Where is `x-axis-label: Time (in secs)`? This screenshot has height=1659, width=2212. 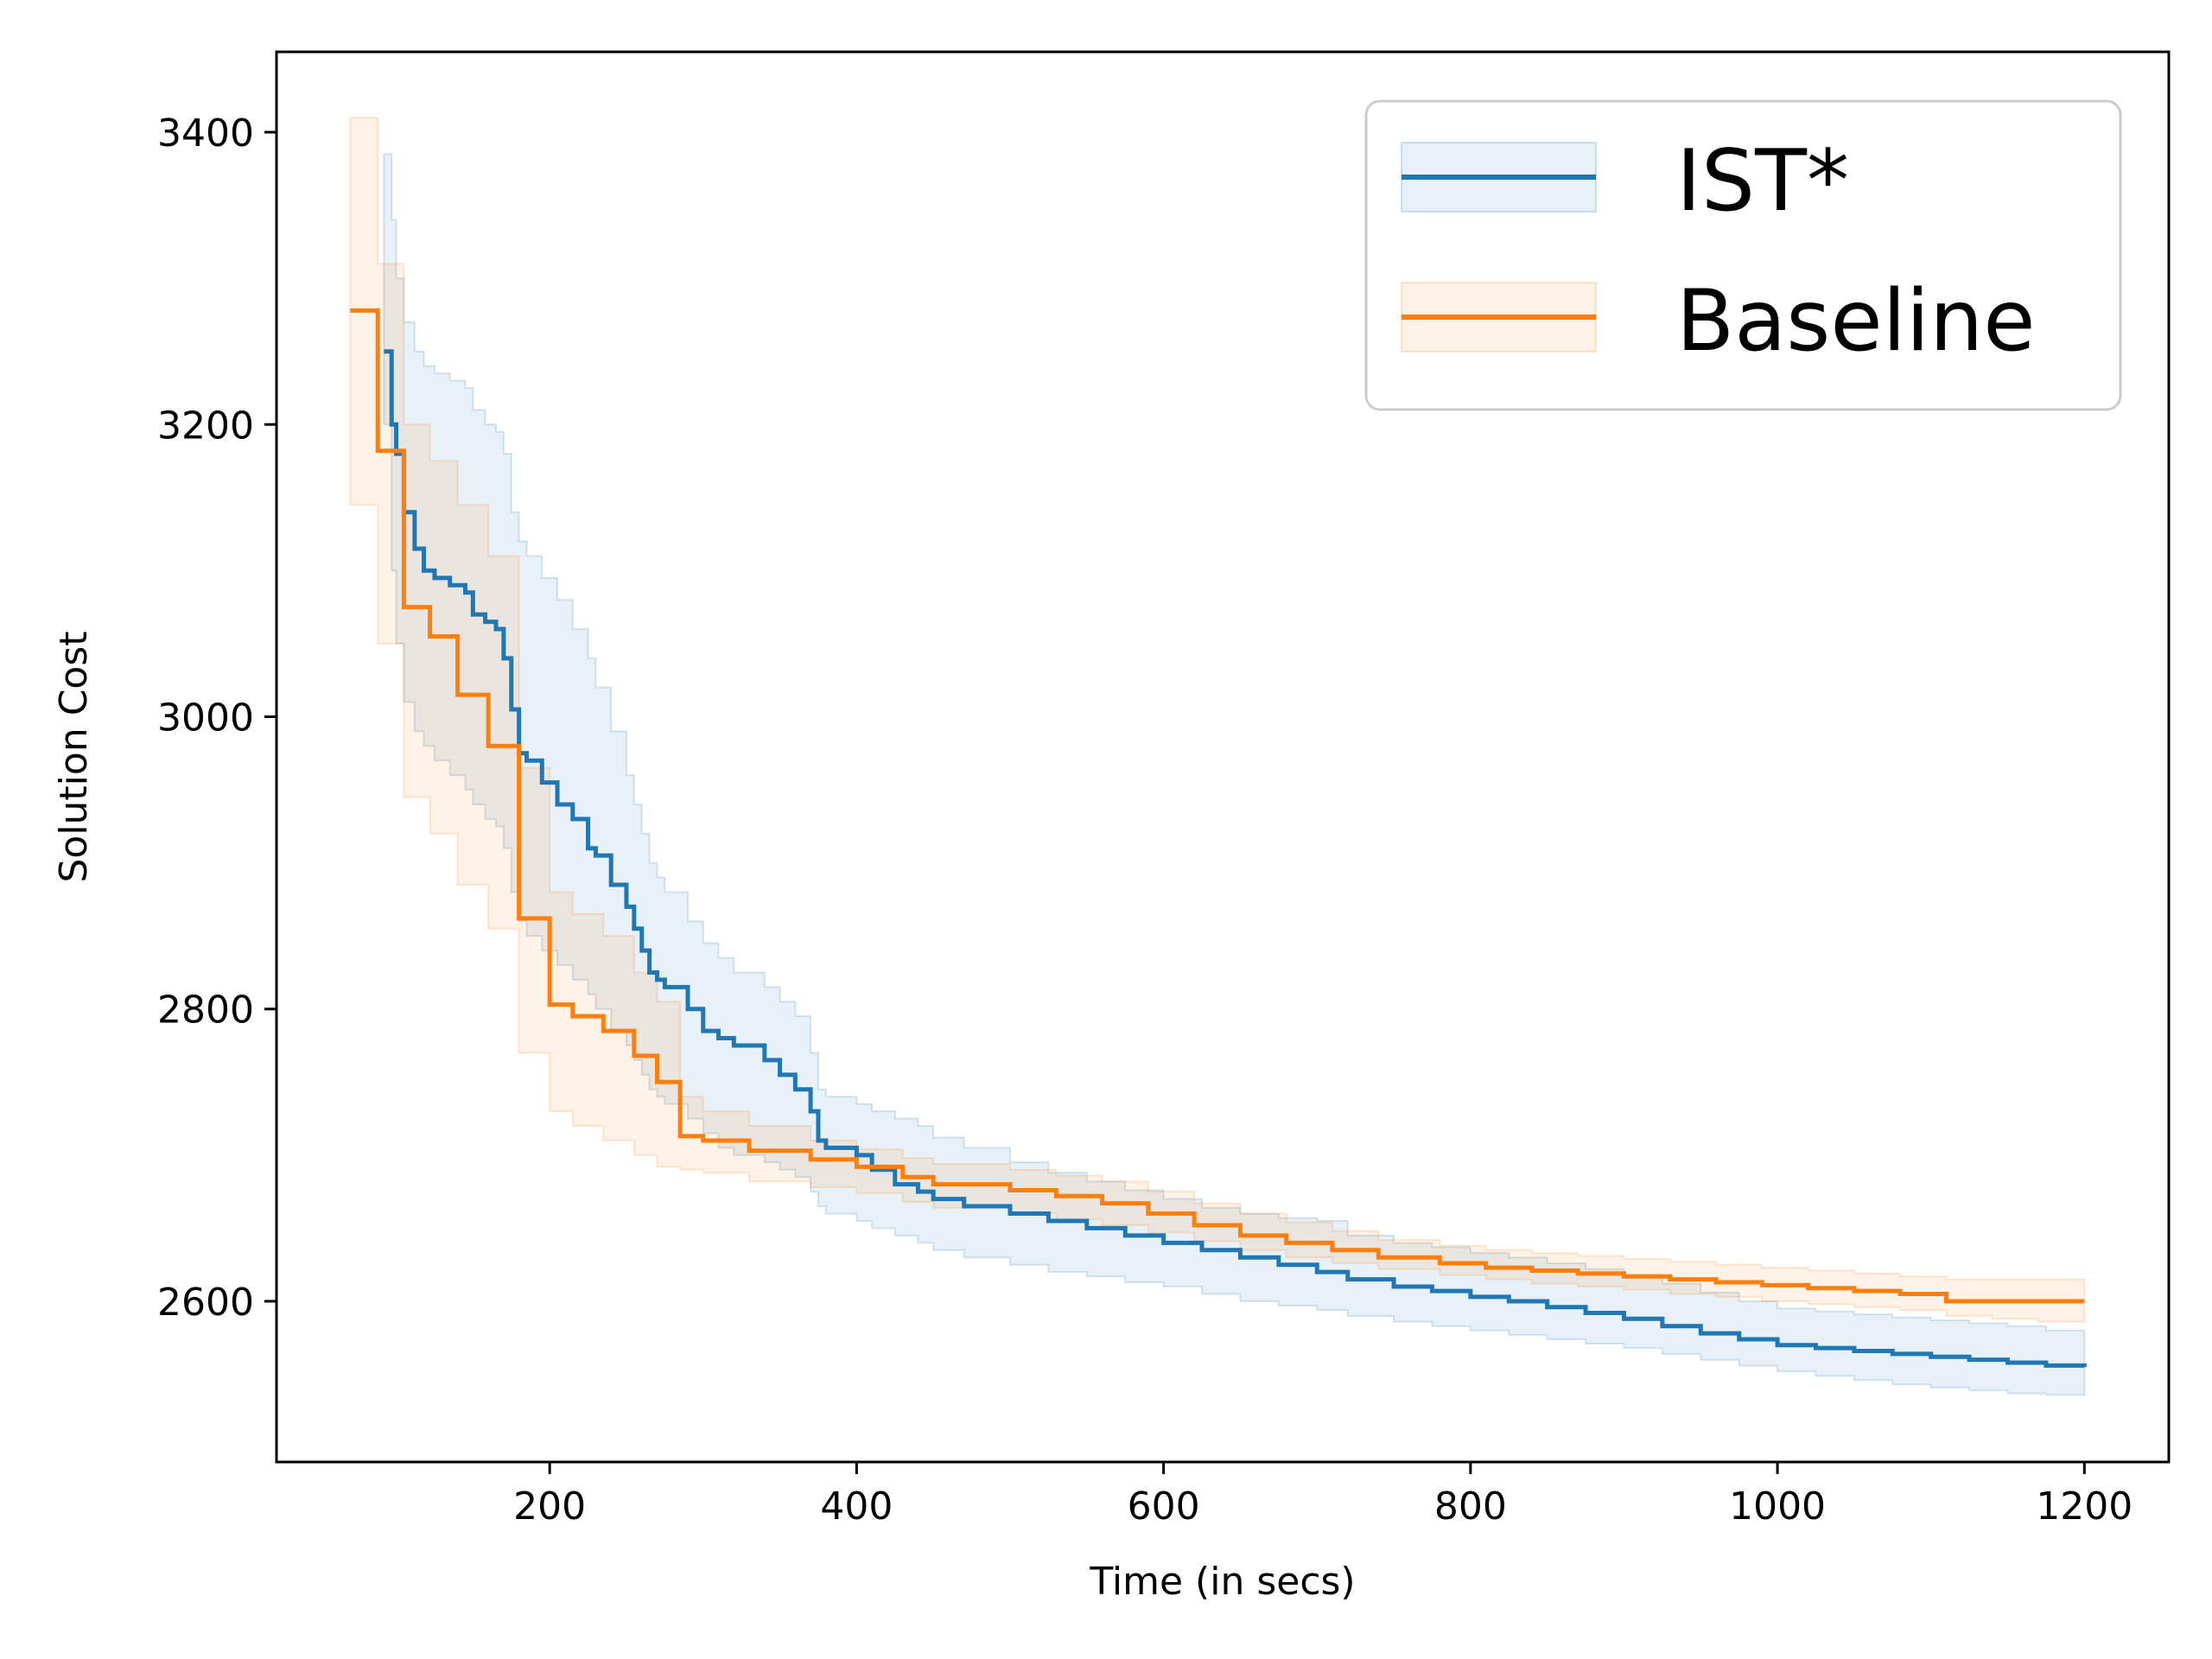
x-axis-label: Time (in secs) is located at coordinates (1222, 1582).